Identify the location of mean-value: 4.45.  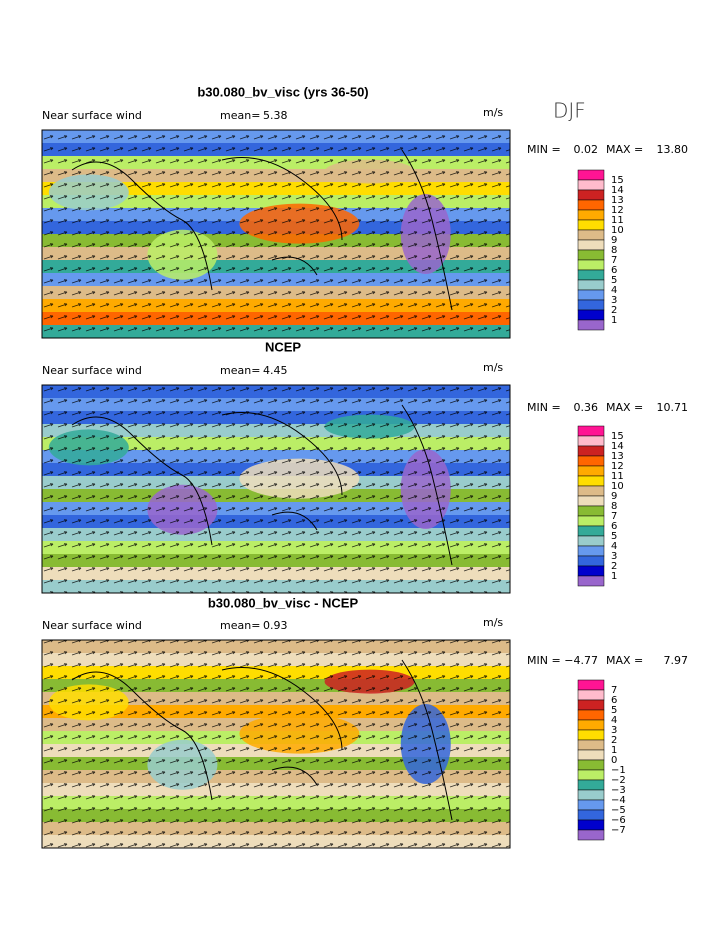
(275, 370).